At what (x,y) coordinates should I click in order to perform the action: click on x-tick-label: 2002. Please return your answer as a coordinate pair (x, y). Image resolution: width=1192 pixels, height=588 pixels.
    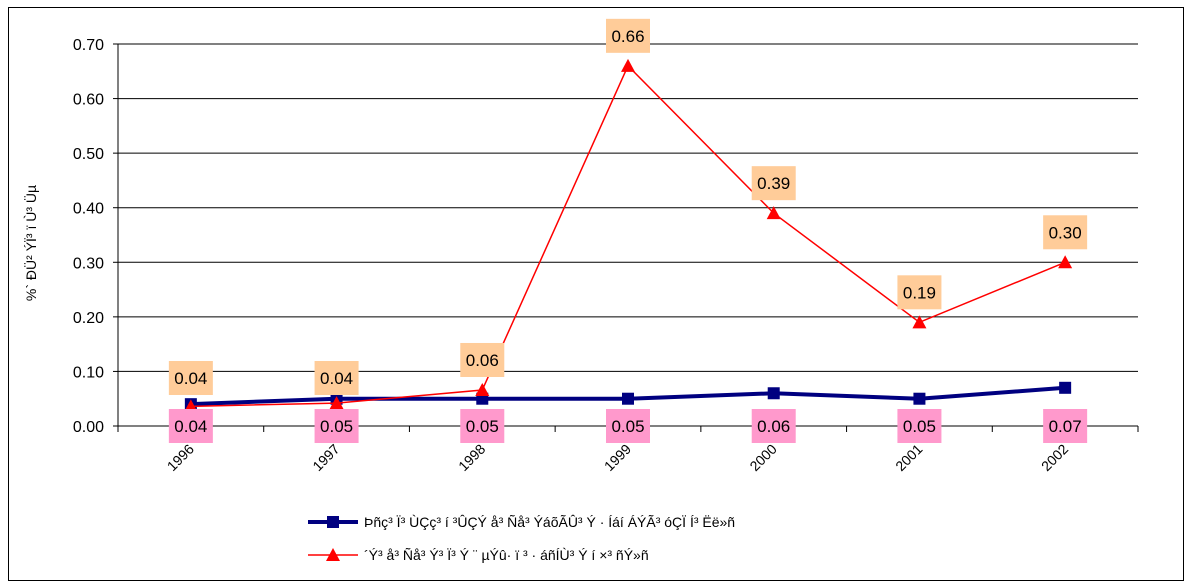
    Looking at the image, I should click on (1054, 457).